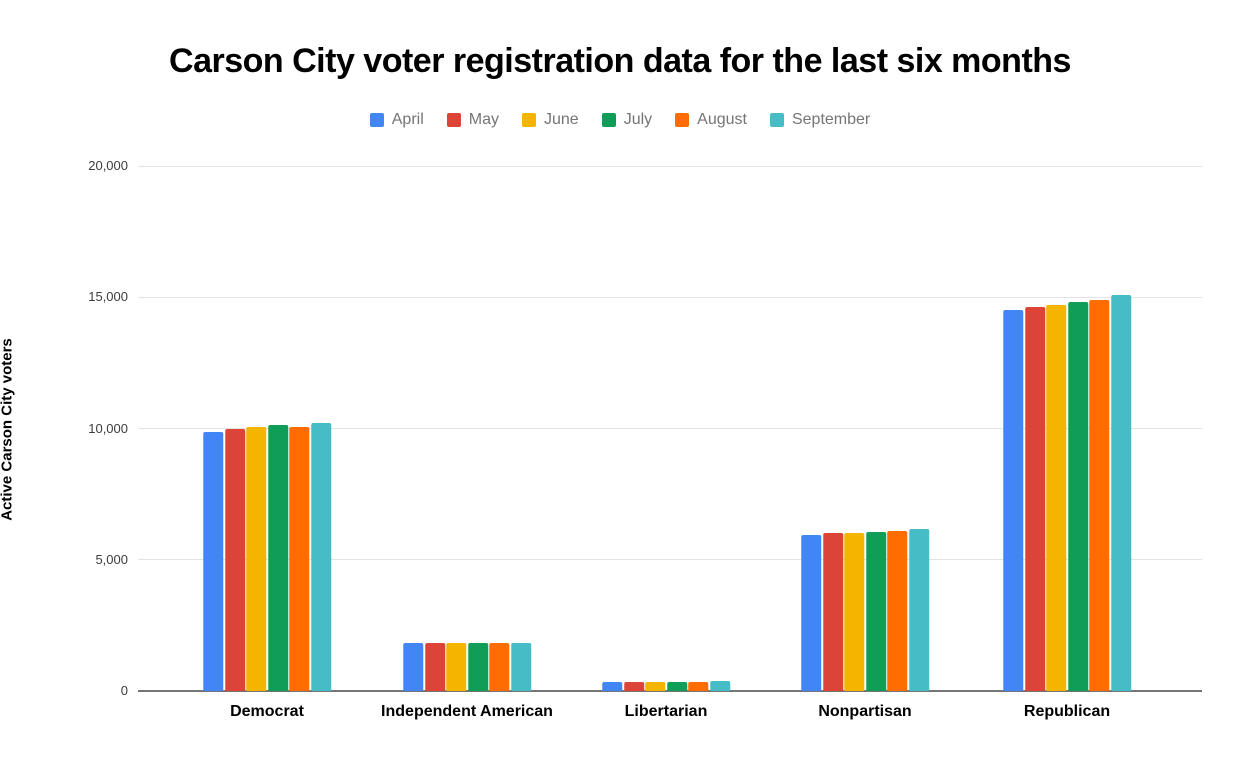 The height and width of the screenshot is (766, 1240). I want to click on legend-item-july: July, so click(627, 120).